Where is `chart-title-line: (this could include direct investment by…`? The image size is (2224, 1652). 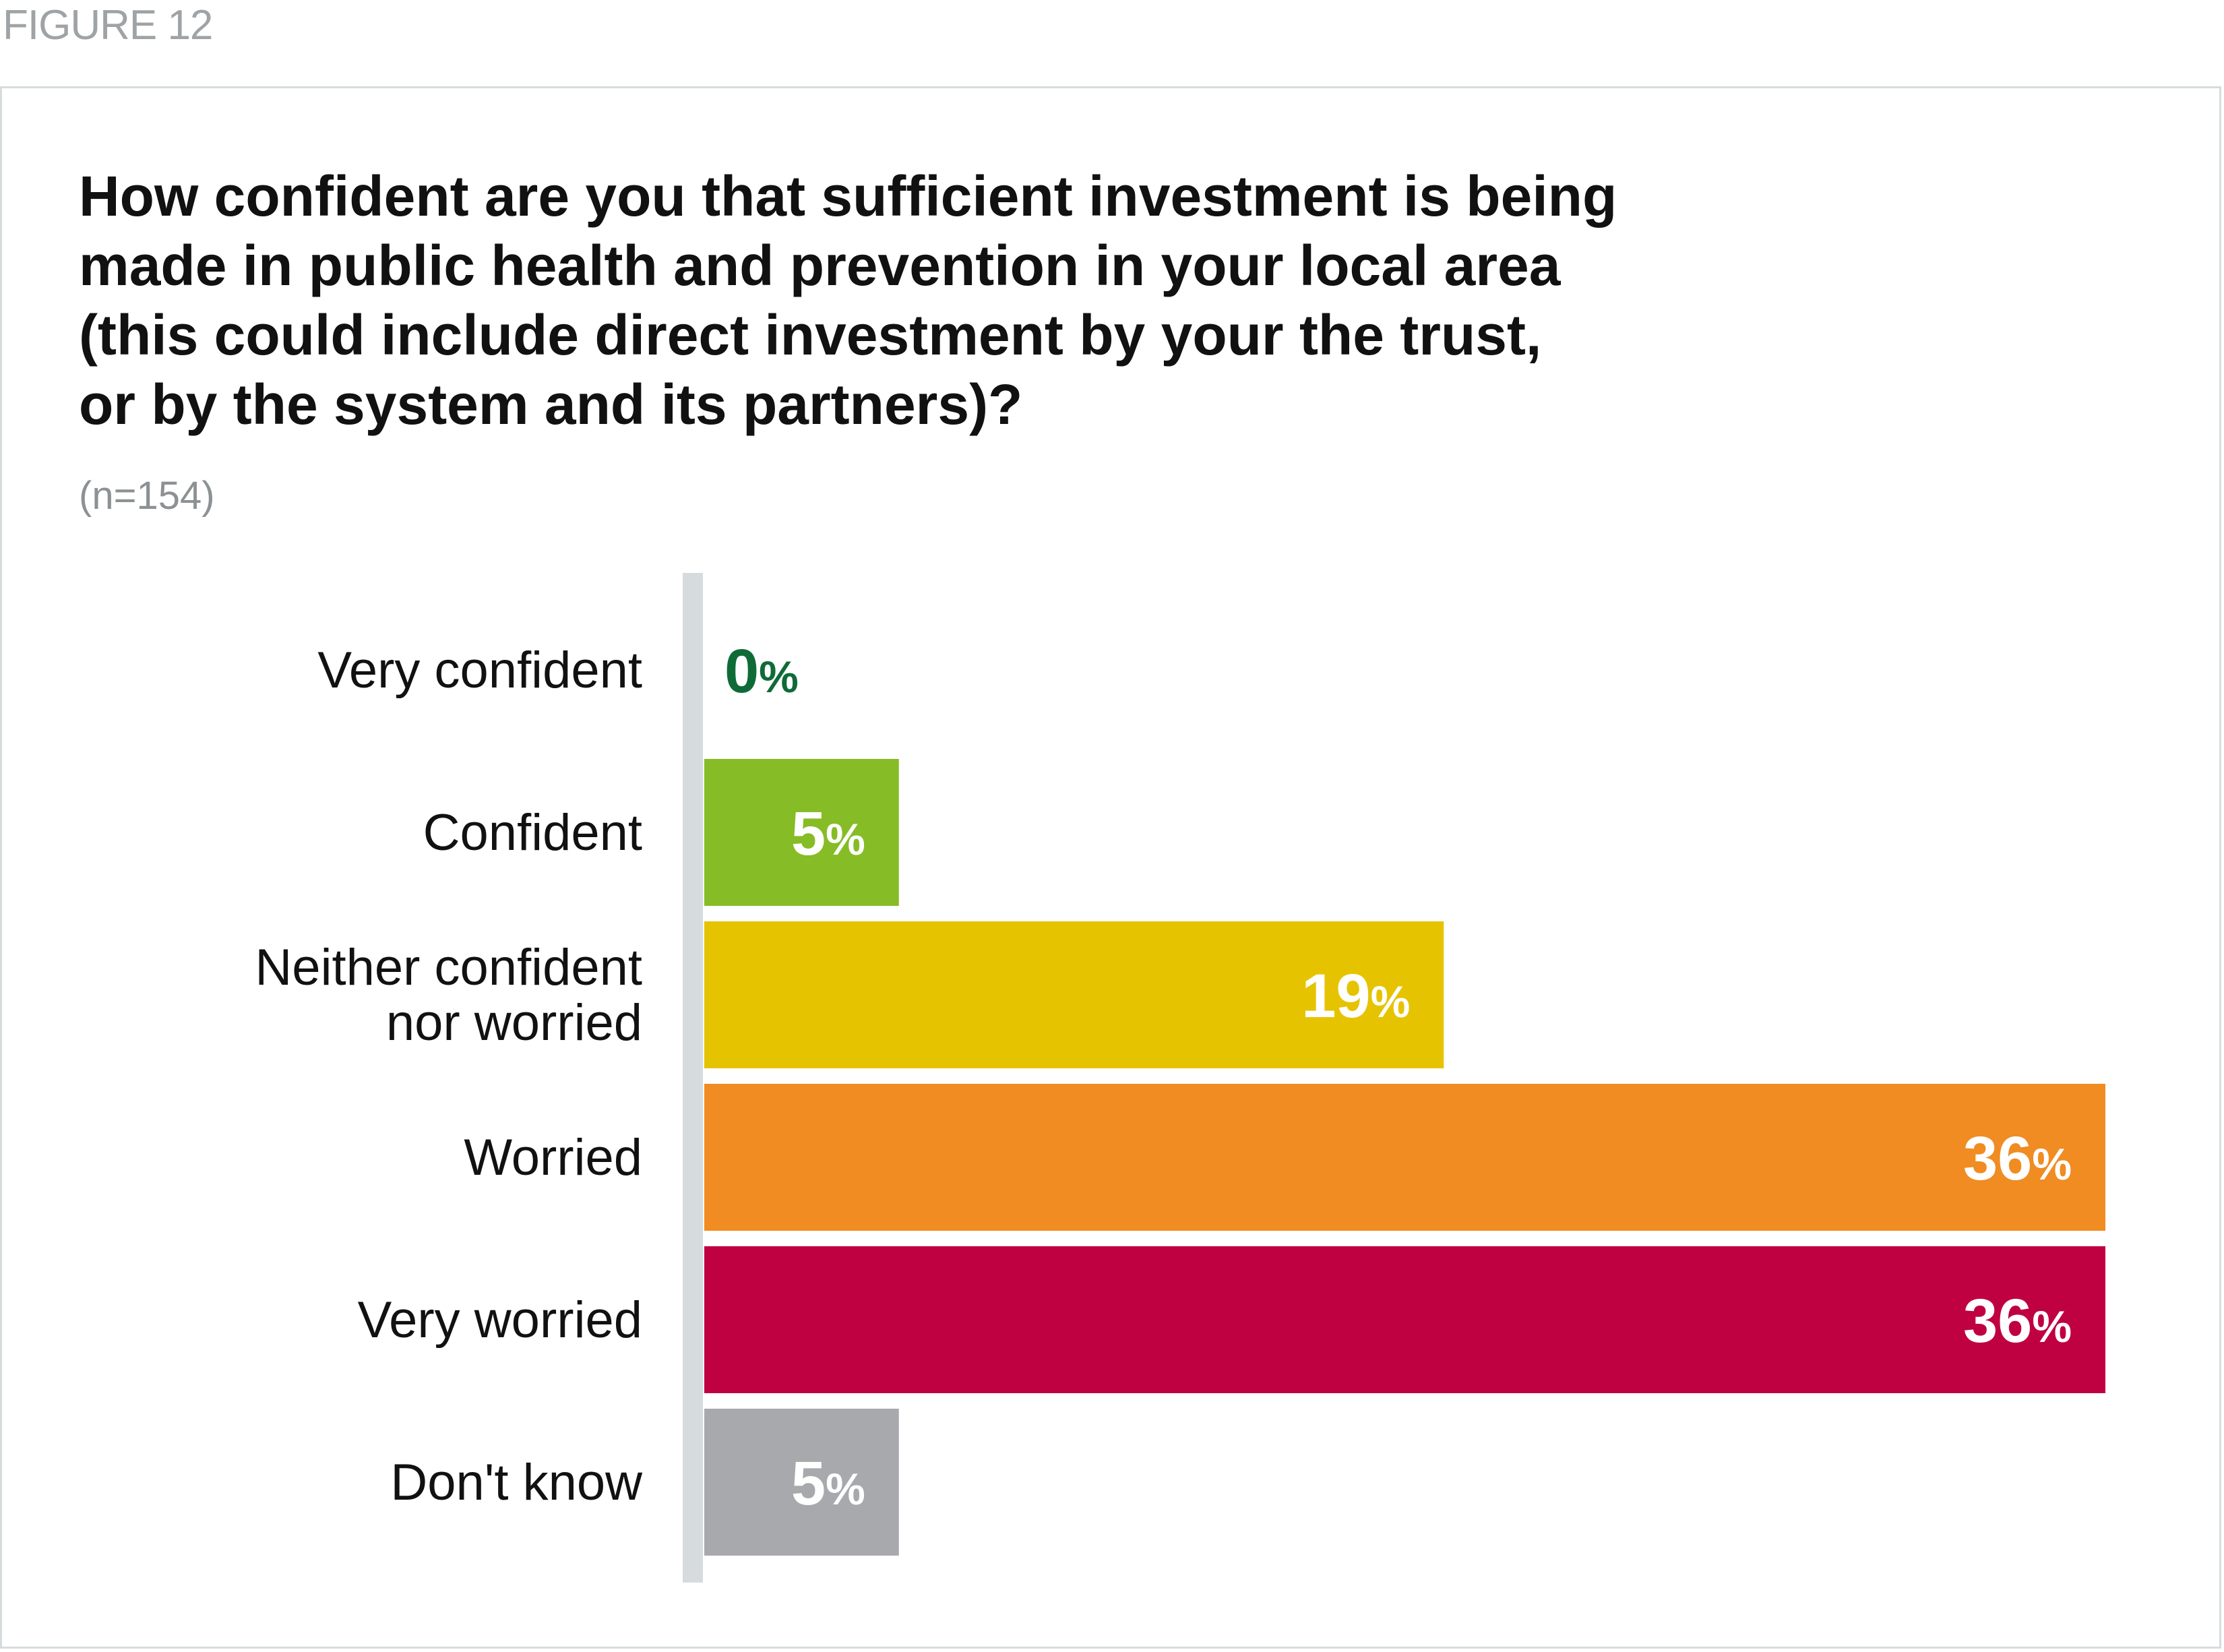 chart-title-line: (this could include direct investment by… is located at coordinates (811, 335).